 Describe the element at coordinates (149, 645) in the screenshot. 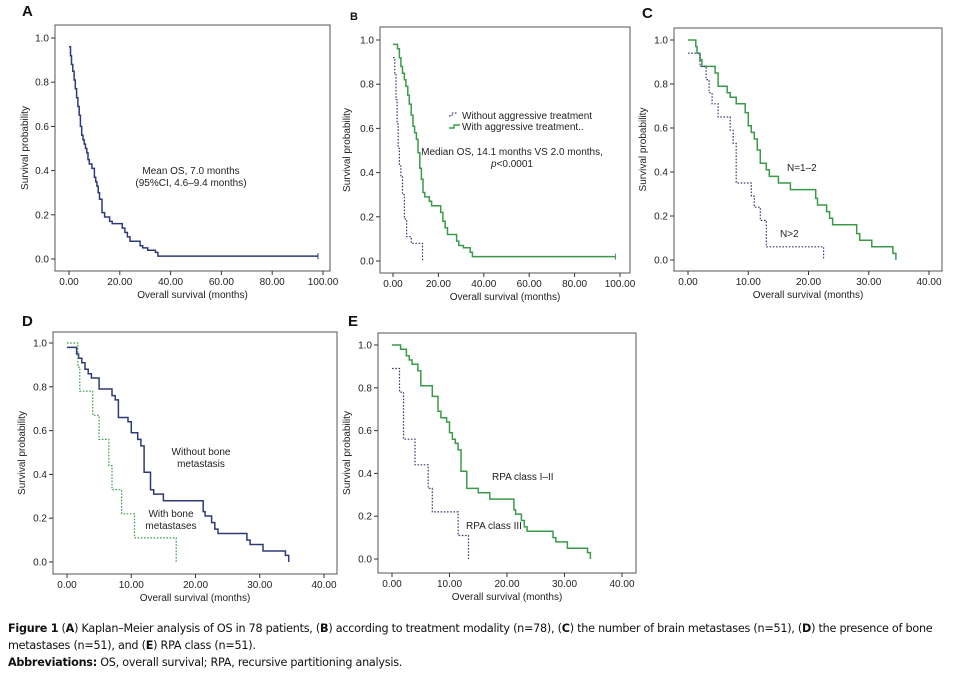

I see `caption-panel-ref-e: E` at that location.